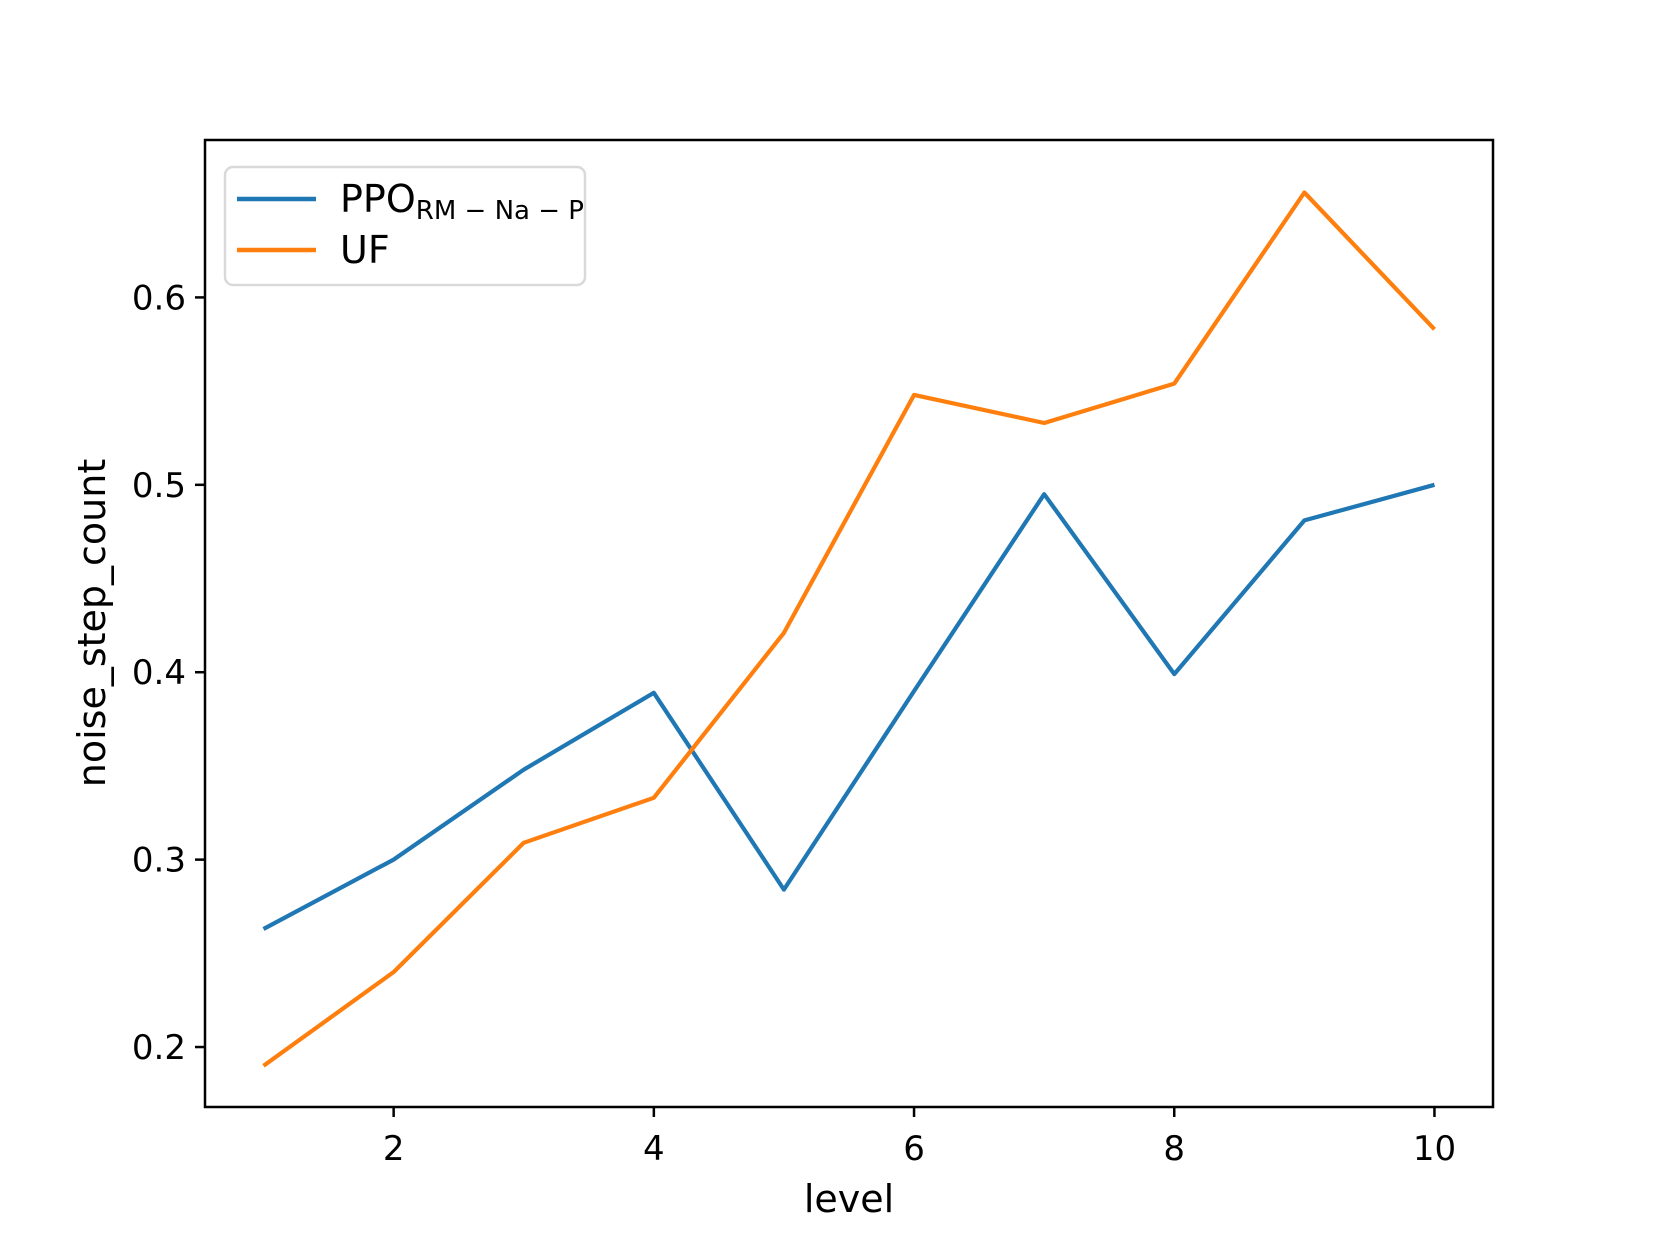 The height and width of the screenshot is (1245, 1660). I want to click on y-tick-label: 0.3, so click(159, 861).